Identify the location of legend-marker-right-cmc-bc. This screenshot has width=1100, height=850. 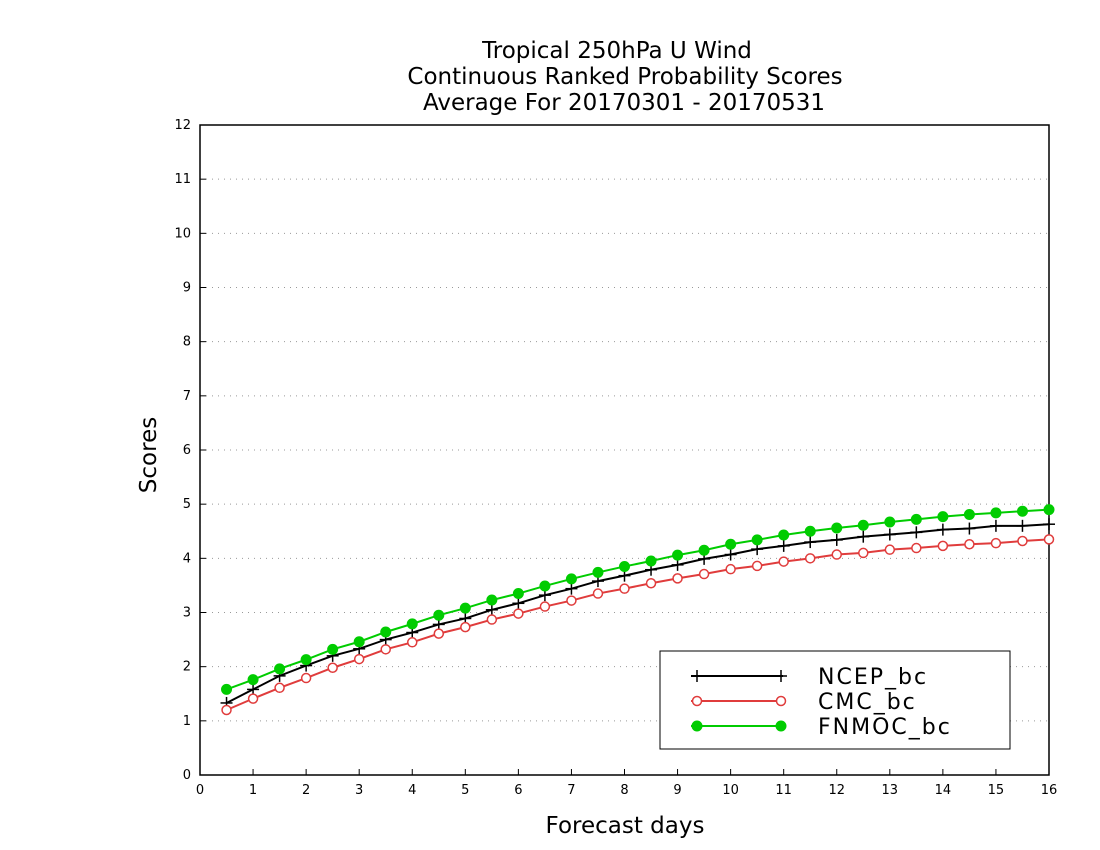
(781, 701).